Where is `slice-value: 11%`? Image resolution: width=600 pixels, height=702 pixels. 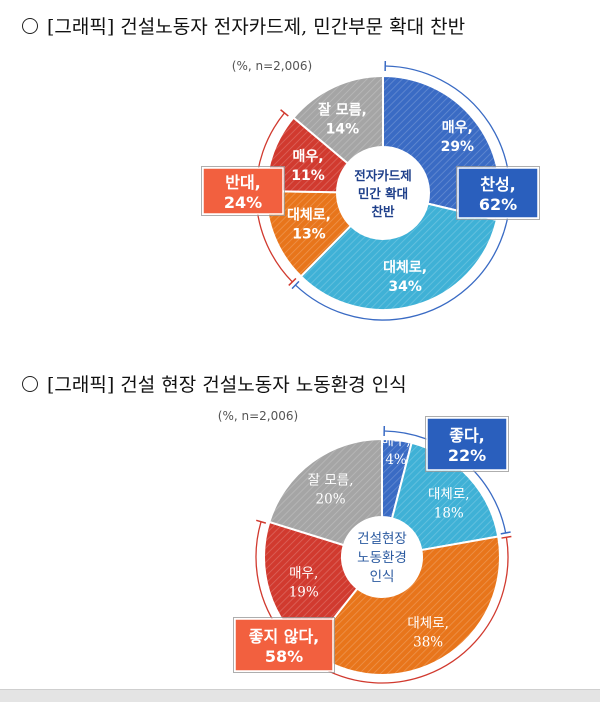 slice-value: 11% is located at coordinates (308, 176).